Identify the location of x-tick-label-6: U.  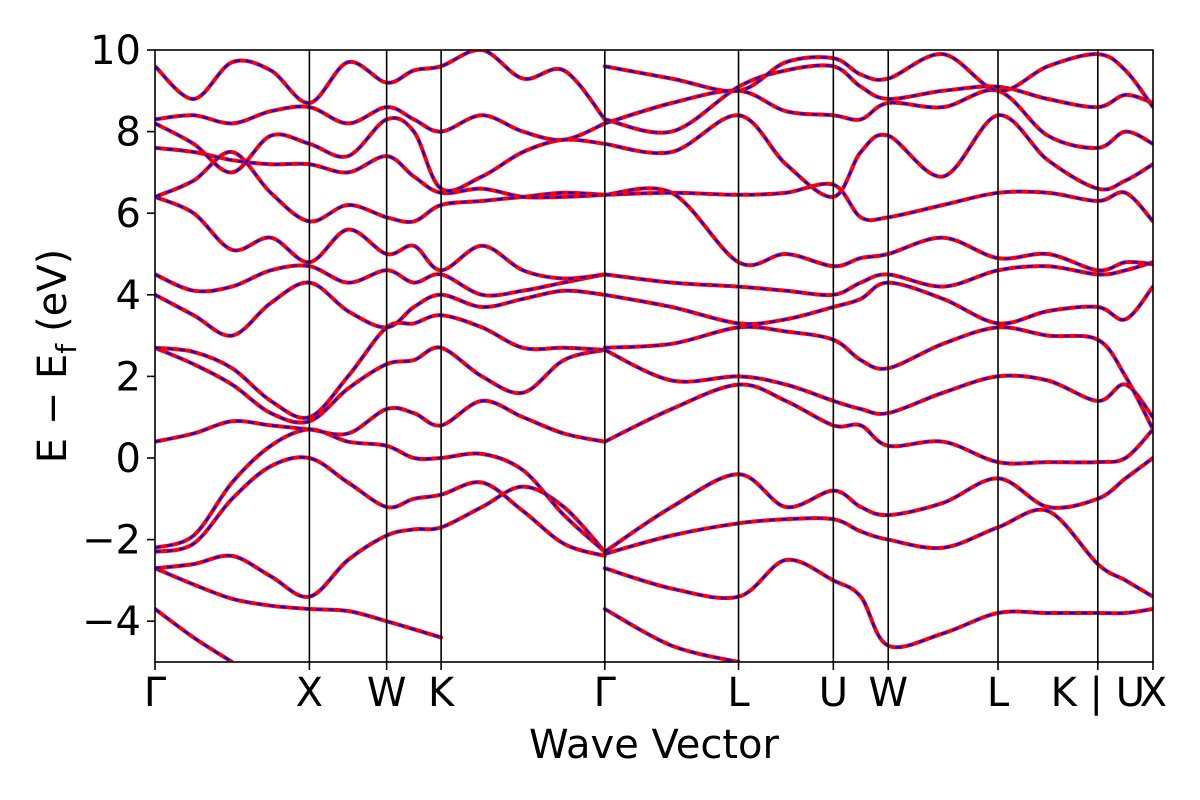
(833, 693).